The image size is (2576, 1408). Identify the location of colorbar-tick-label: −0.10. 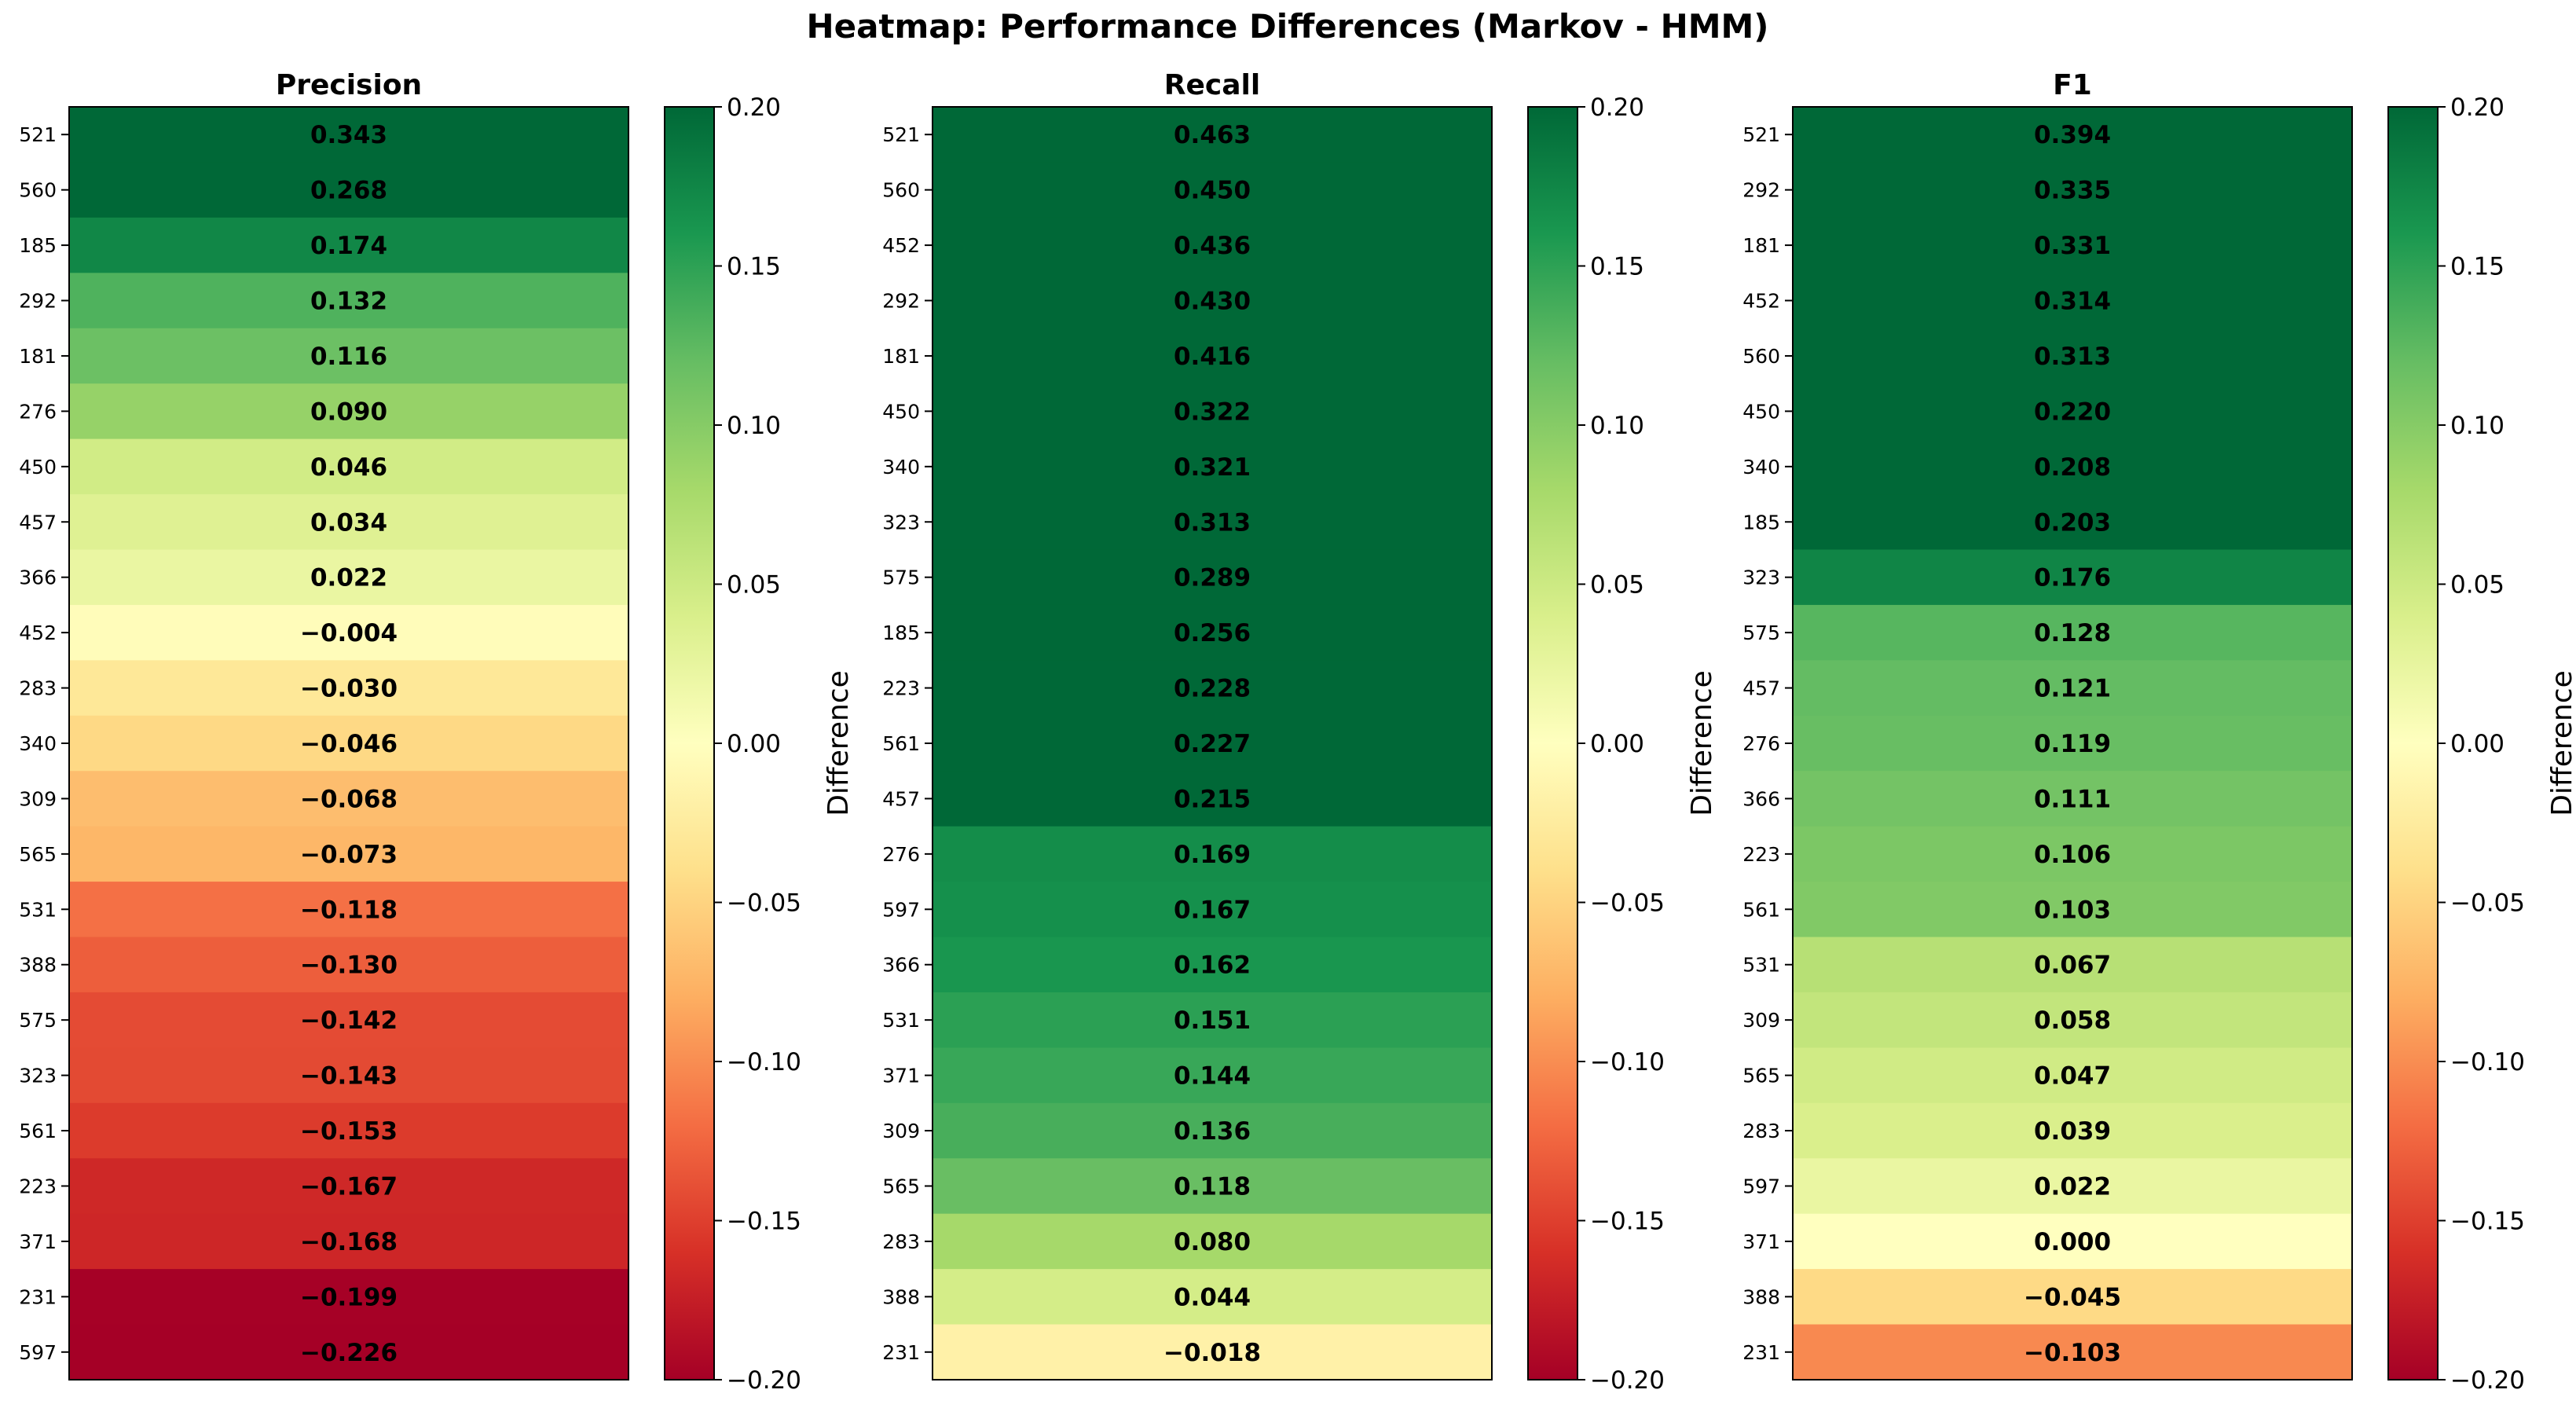
(764, 1062).